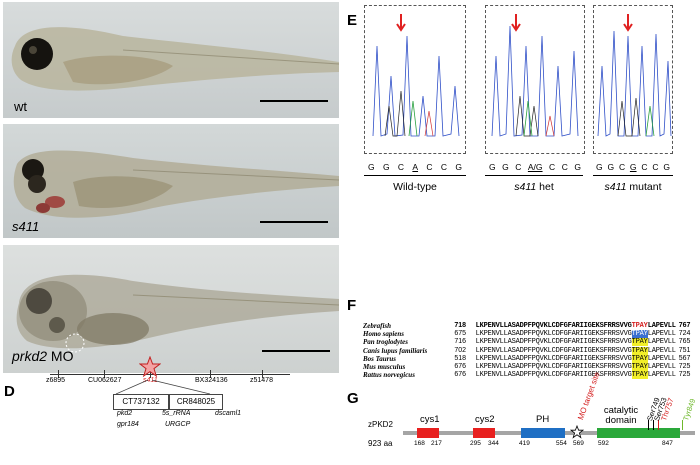 This screenshot has width=700, height=465. What do you see at coordinates (395, 350) in the screenshot?
I see `species-name: Canis lupus familiaris` at bounding box center [395, 350].